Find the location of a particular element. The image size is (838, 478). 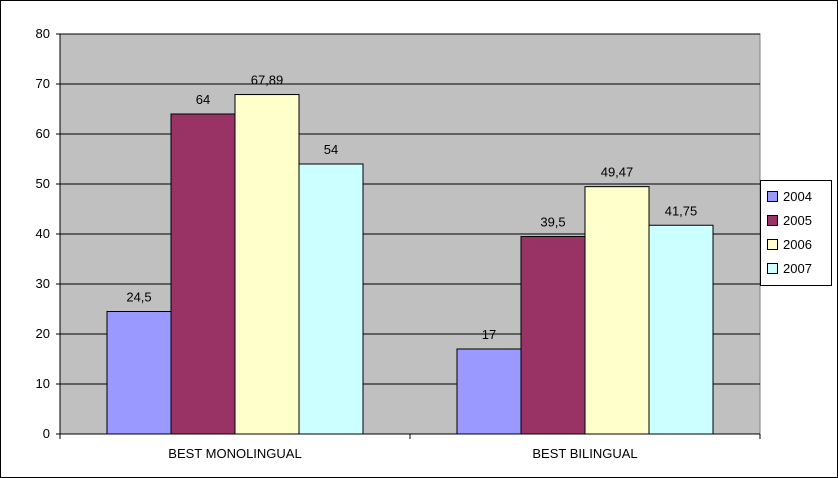

legend-label: 2004 is located at coordinates (797, 196).